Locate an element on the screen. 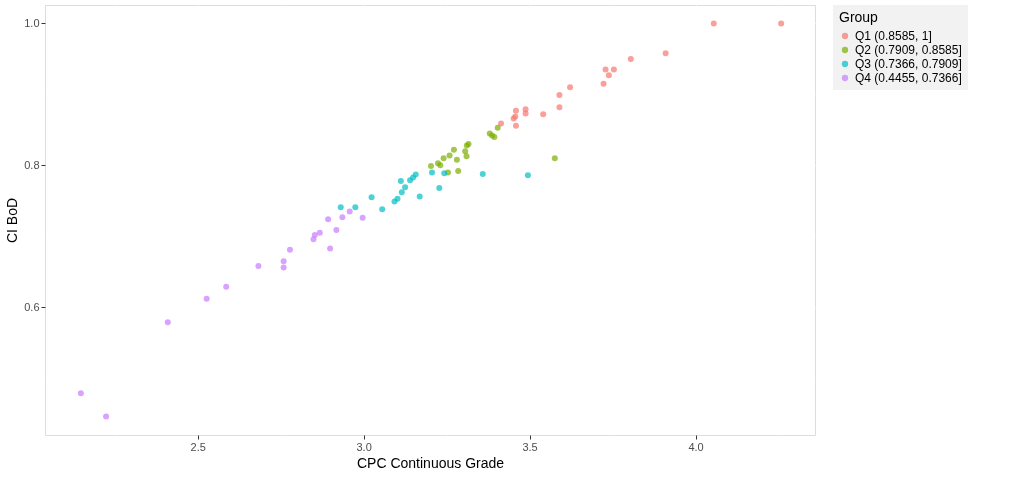  legend-label: Q3 (0.7366, 0.7909] is located at coordinates (908, 64).